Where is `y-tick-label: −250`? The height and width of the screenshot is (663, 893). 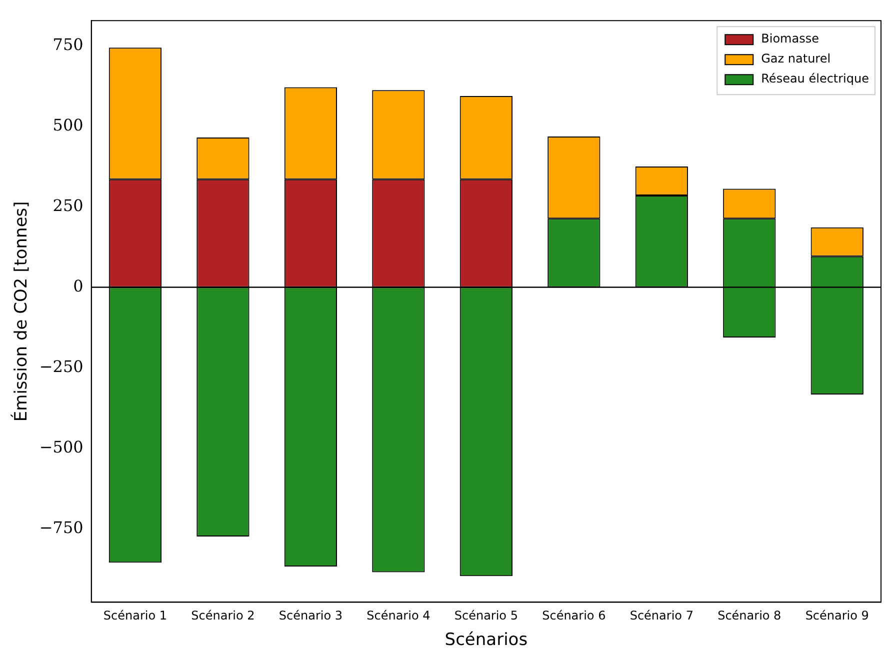
y-tick-label: −250 is located at coordinates (61, 366).